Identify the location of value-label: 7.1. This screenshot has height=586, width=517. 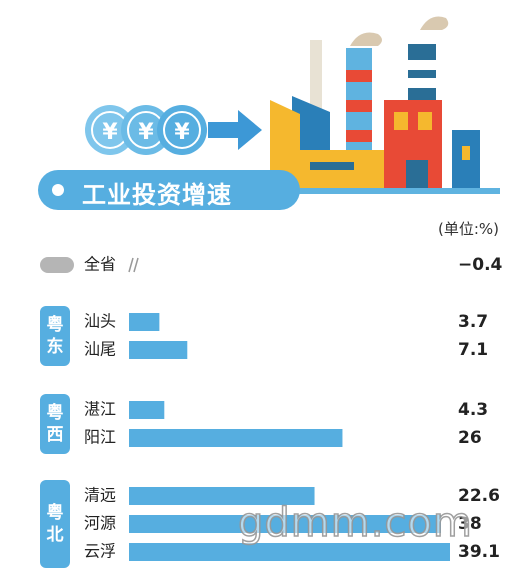
(473, 350).